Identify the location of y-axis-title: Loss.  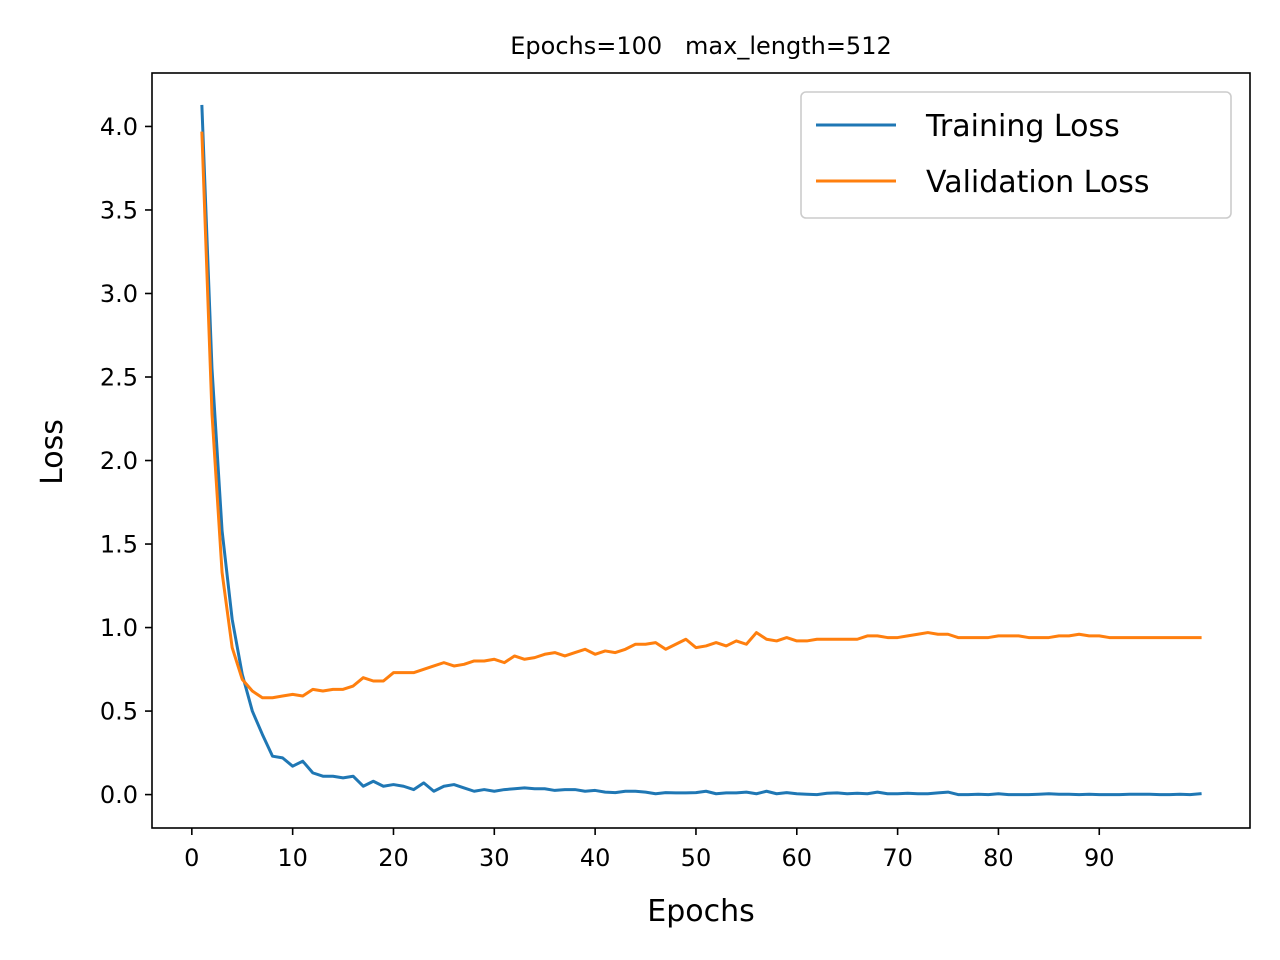
(52, 452).